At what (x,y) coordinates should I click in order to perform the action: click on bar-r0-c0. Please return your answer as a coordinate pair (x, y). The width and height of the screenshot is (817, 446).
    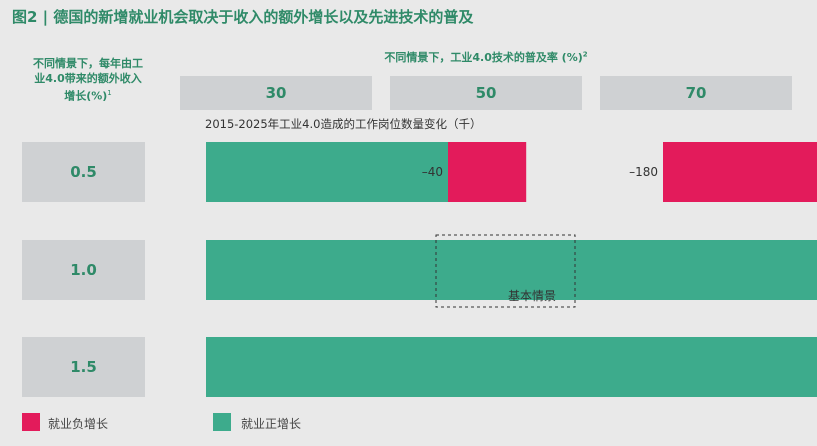
    Looking at the image, I should click on (333, 172).